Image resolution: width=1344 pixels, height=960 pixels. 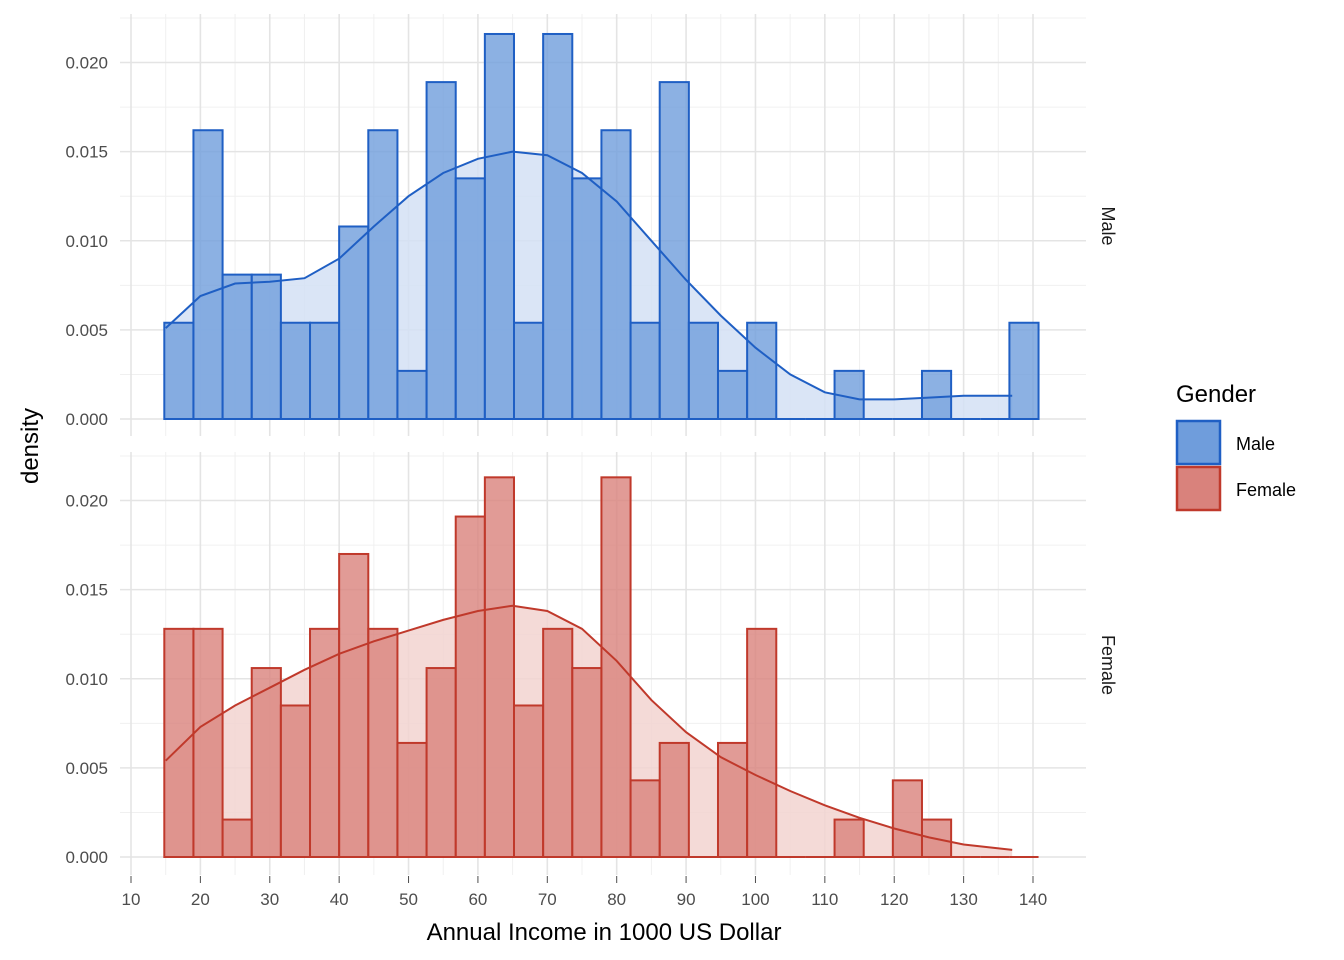 I want to click on x-tick-label: 140, so click(x=1033, y=899).